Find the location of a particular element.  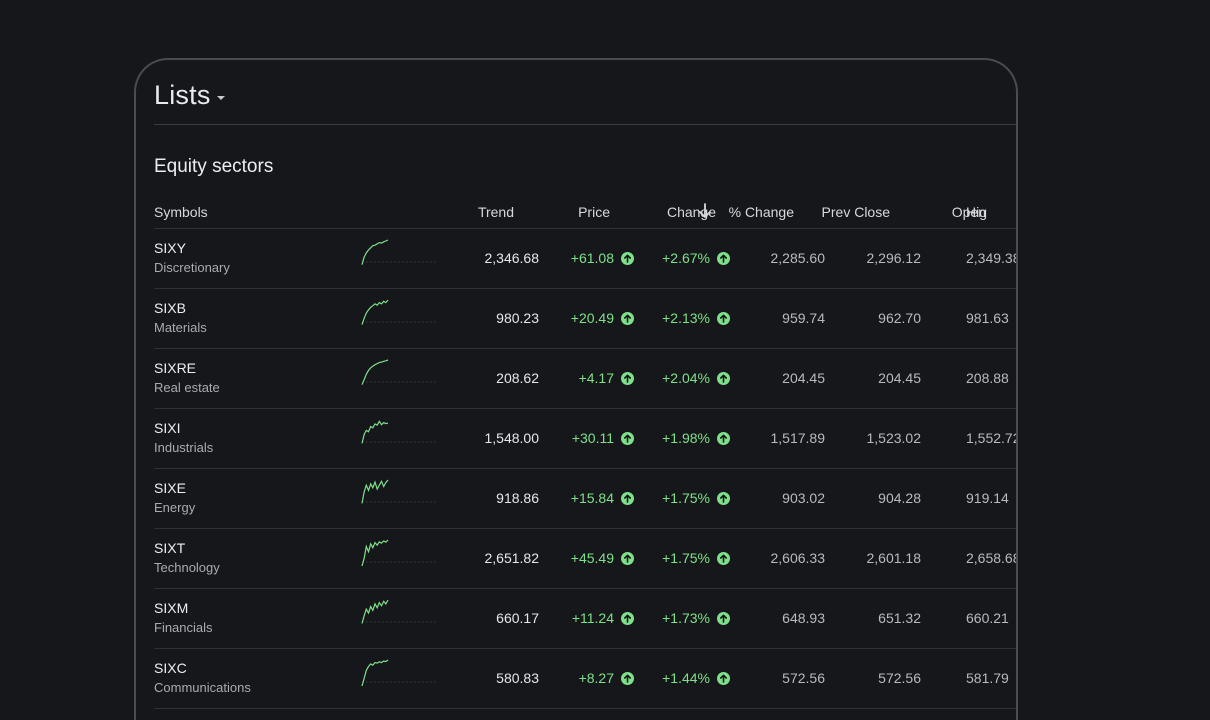

open-value: 572.56 is located at coordinates (899, 678).